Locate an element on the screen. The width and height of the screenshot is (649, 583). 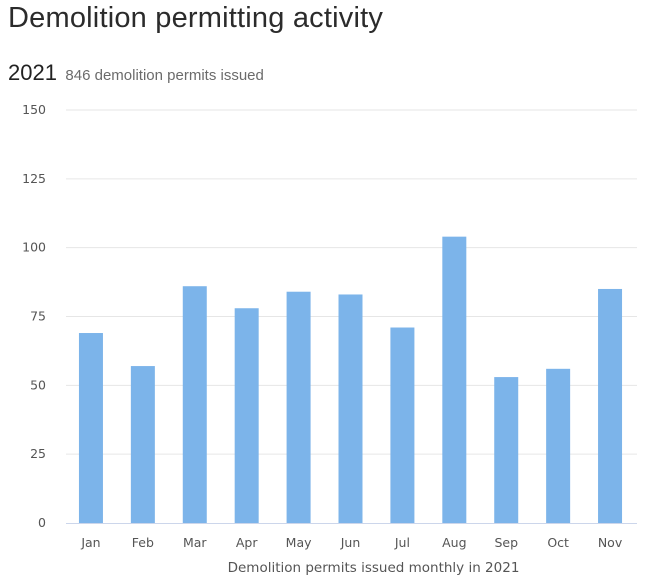
x-axis-ticks: Jan Feb Mar Apr May Jun Jul Aug Sep Oct Nov is located at coordinates (351, 542).